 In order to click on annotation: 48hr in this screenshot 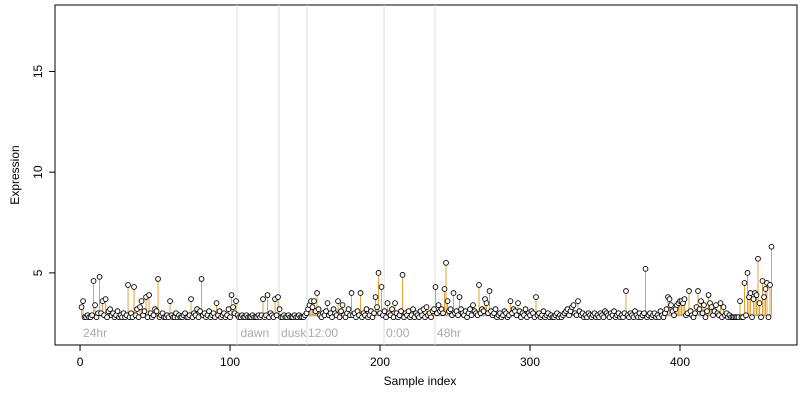, I will do `click(449, 333)`.